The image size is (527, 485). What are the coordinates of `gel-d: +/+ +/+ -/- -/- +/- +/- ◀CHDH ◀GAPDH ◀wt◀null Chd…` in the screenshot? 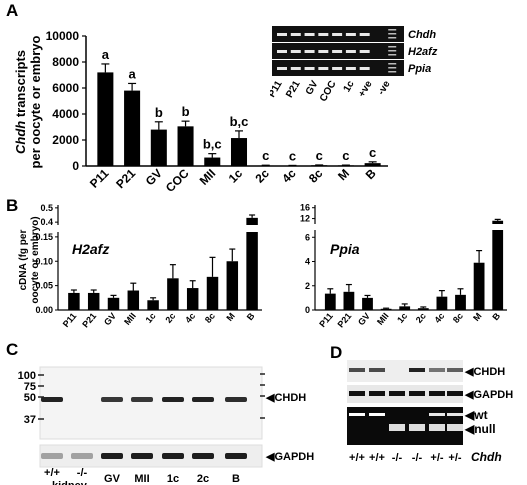 It's located at (430, 412).